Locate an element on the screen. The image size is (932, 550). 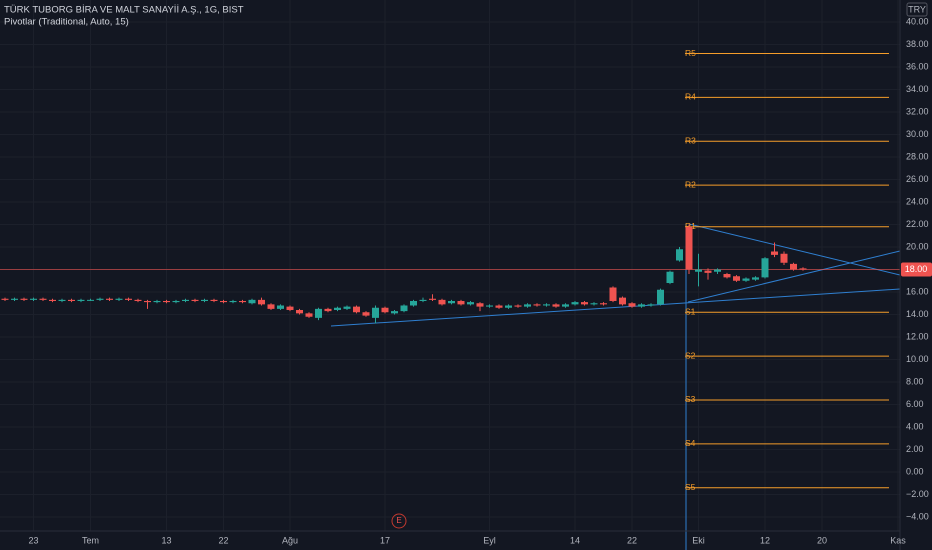
y-tick-label: 0.00 is located at coordinates (915, 471).